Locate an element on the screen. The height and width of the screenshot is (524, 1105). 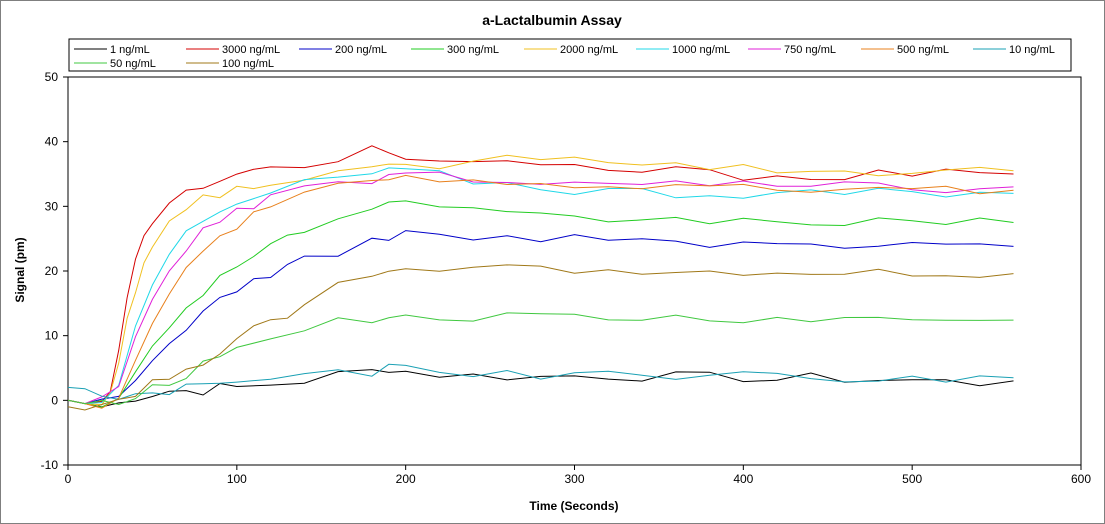
x-tick-label: 200 is located at coordinates (406, 479).